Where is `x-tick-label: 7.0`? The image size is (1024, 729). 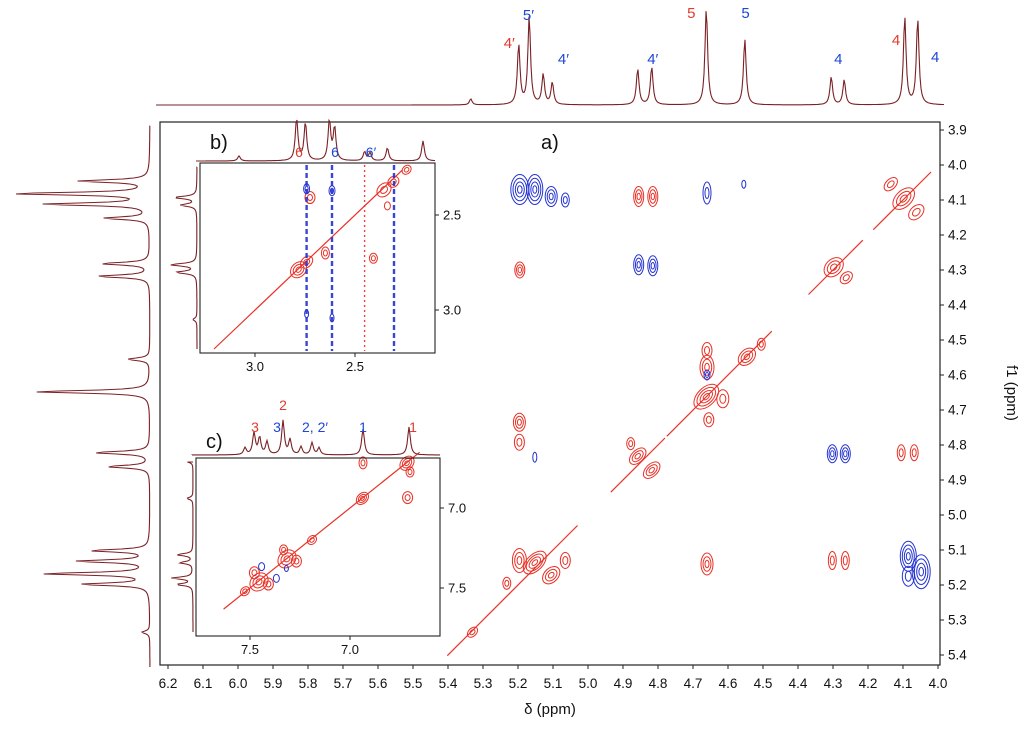 x-tick-label: 7.0 is located at coordinates (350, 649).